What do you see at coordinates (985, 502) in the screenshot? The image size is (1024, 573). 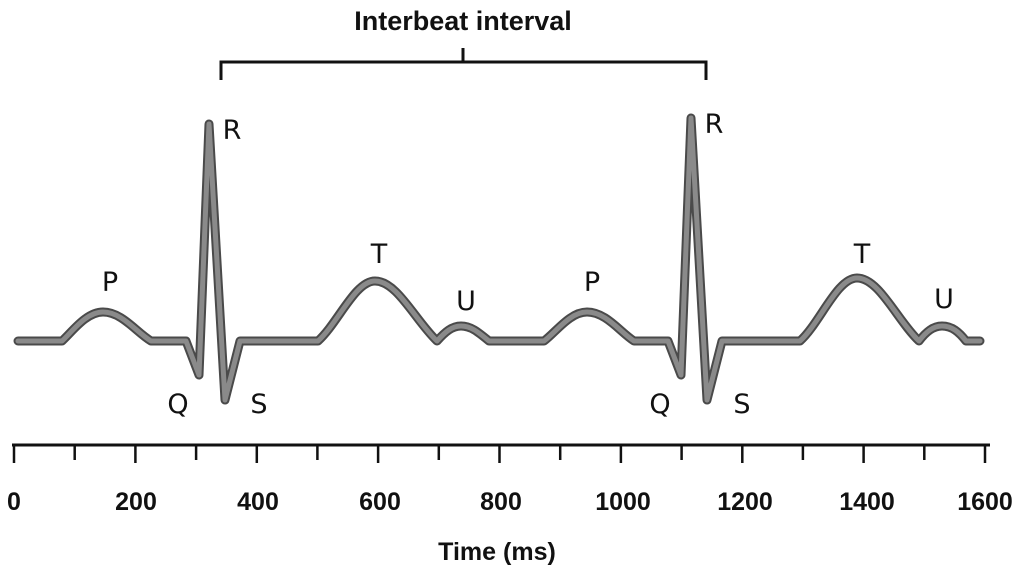 I see `tick-label-1600: 1600` at bounding box center [985, 502].